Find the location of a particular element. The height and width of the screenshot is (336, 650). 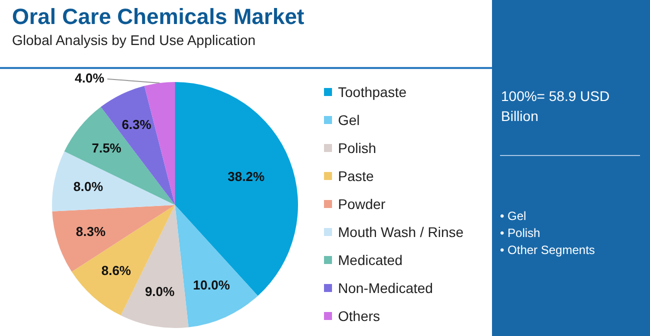

data-label: 9.0% is located at coordinates (160, 291).